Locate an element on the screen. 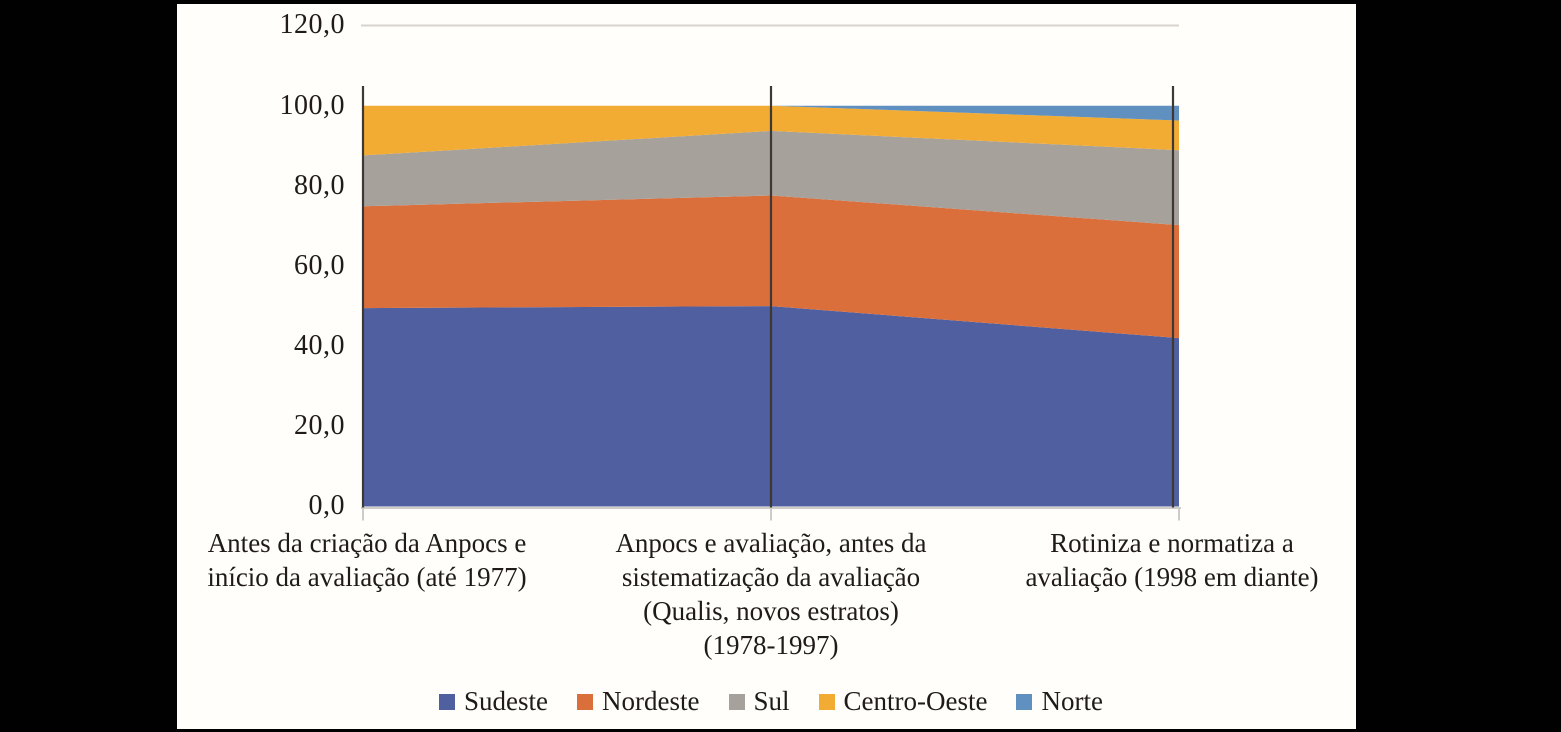 The image size is (1561, 732). legend-swatch-norte is located at coordinates (1024, 702).